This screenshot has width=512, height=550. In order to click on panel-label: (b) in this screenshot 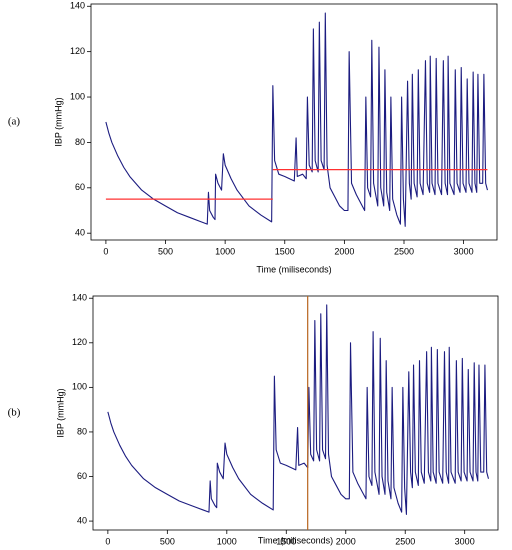, I will do `click(14, 413)`.